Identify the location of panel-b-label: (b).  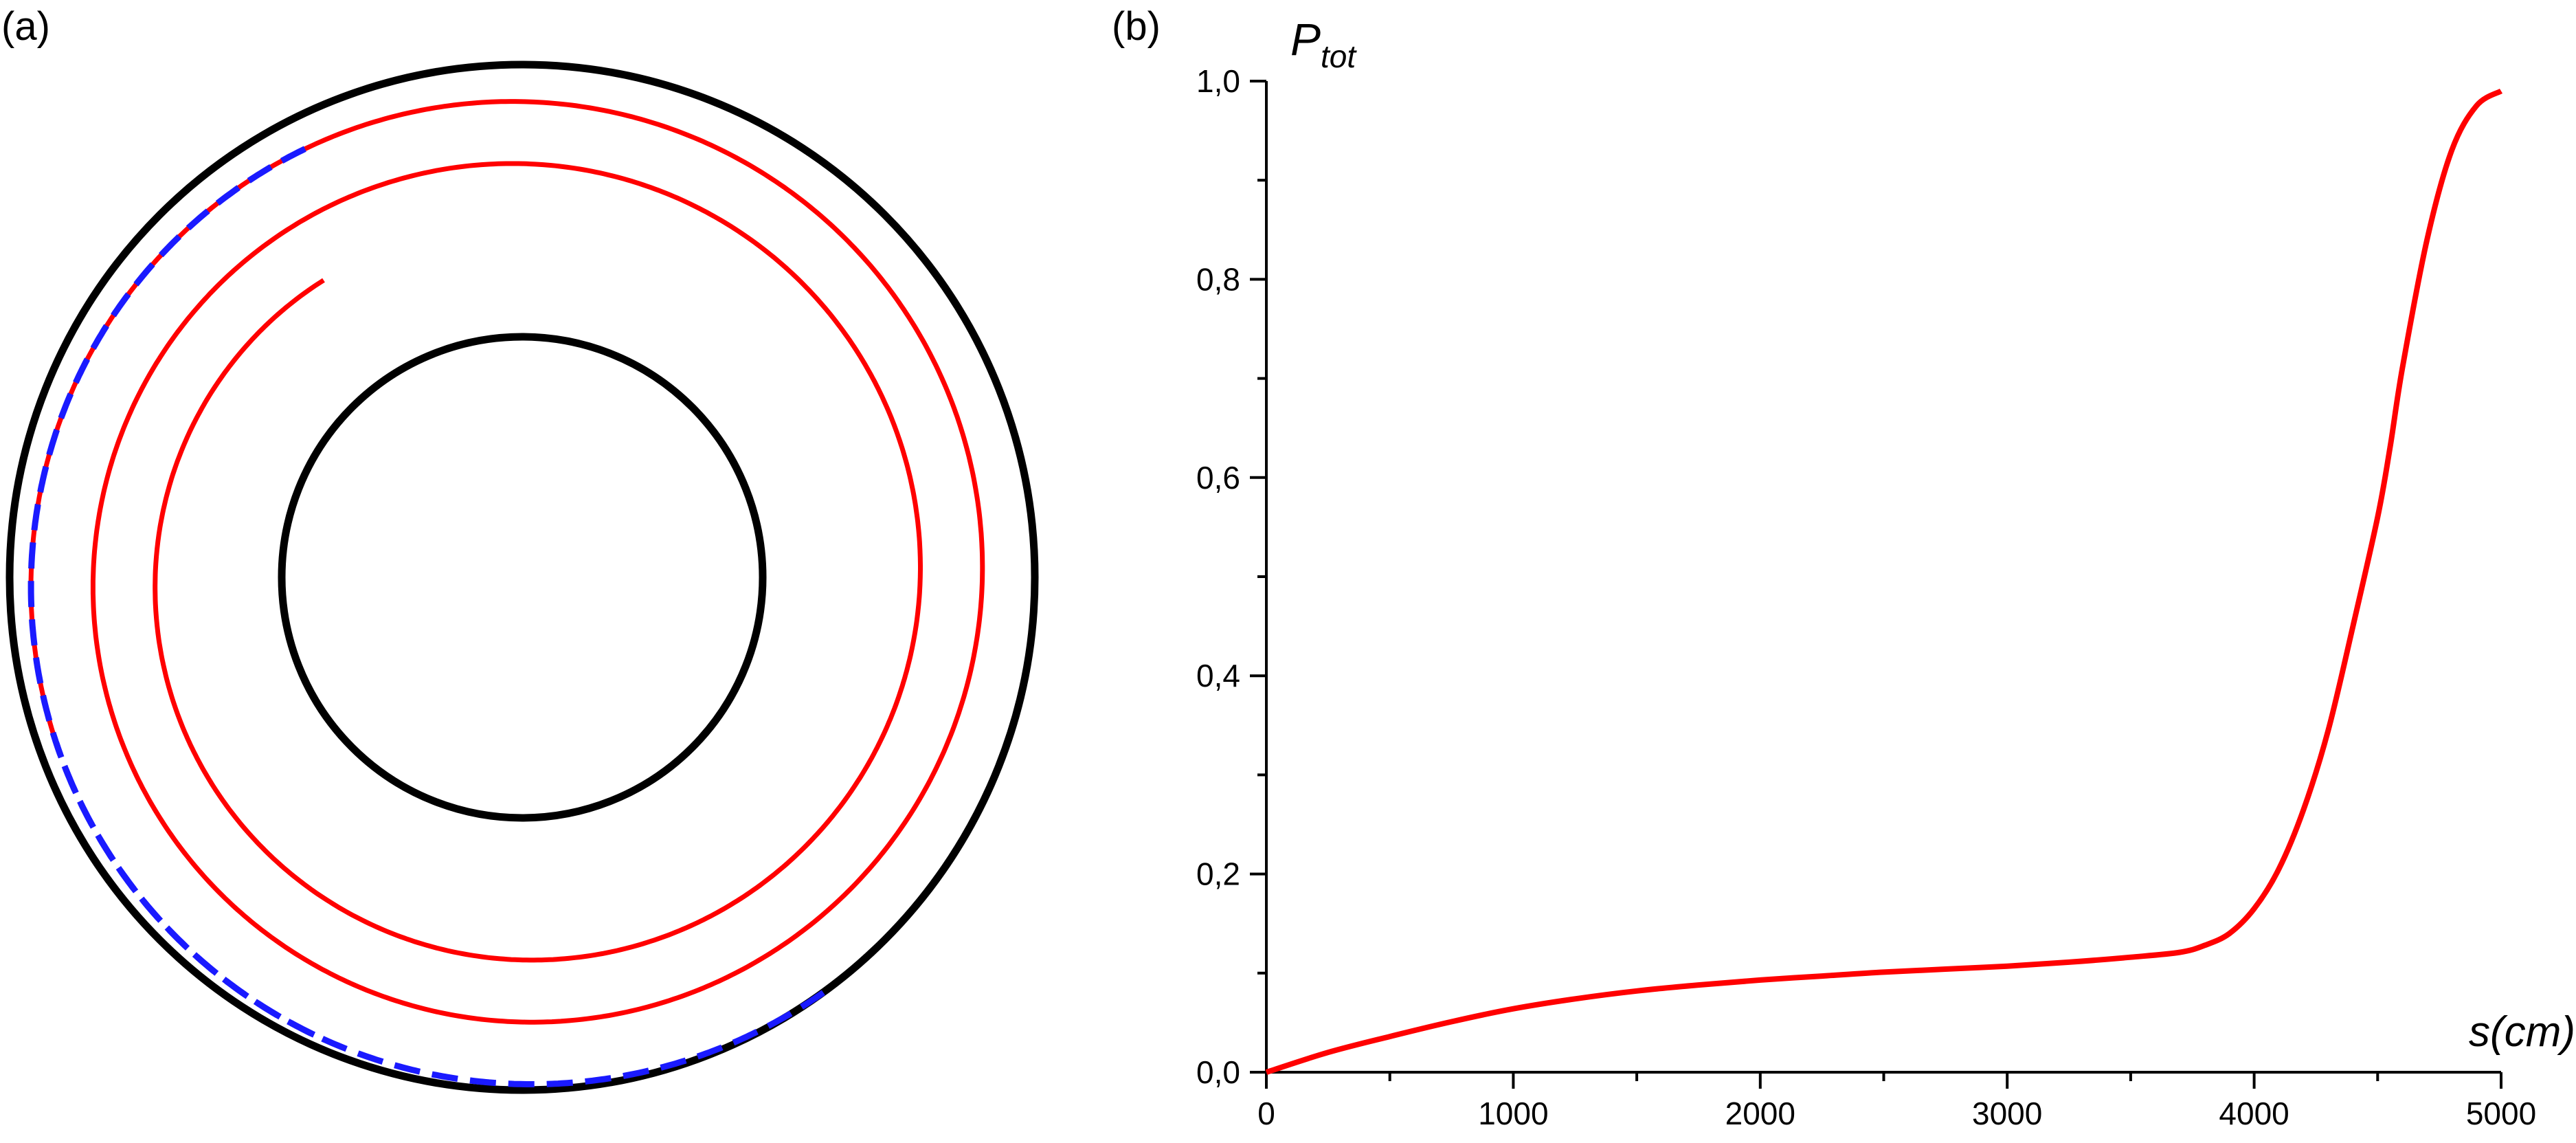
(1136, 27).